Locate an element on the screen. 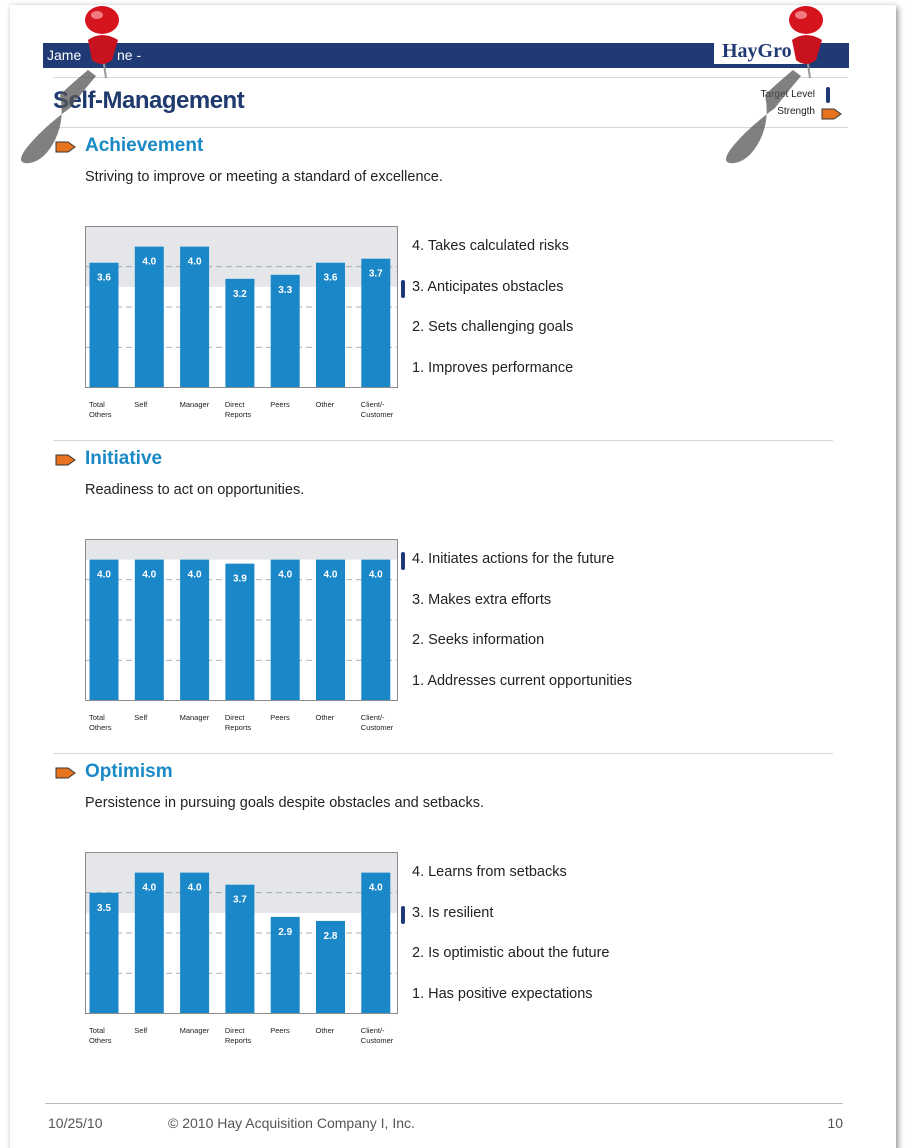 This screenshot has height=1148, width=910. value-label: 2.9 is located at coordinates (285, 932).